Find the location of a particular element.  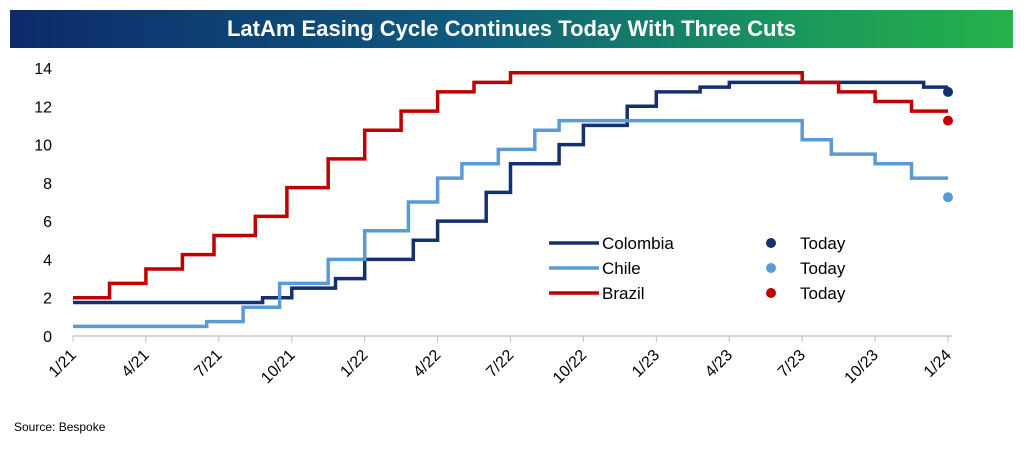

x-tick-label: 7/21 is located at coordinates (209, 364).